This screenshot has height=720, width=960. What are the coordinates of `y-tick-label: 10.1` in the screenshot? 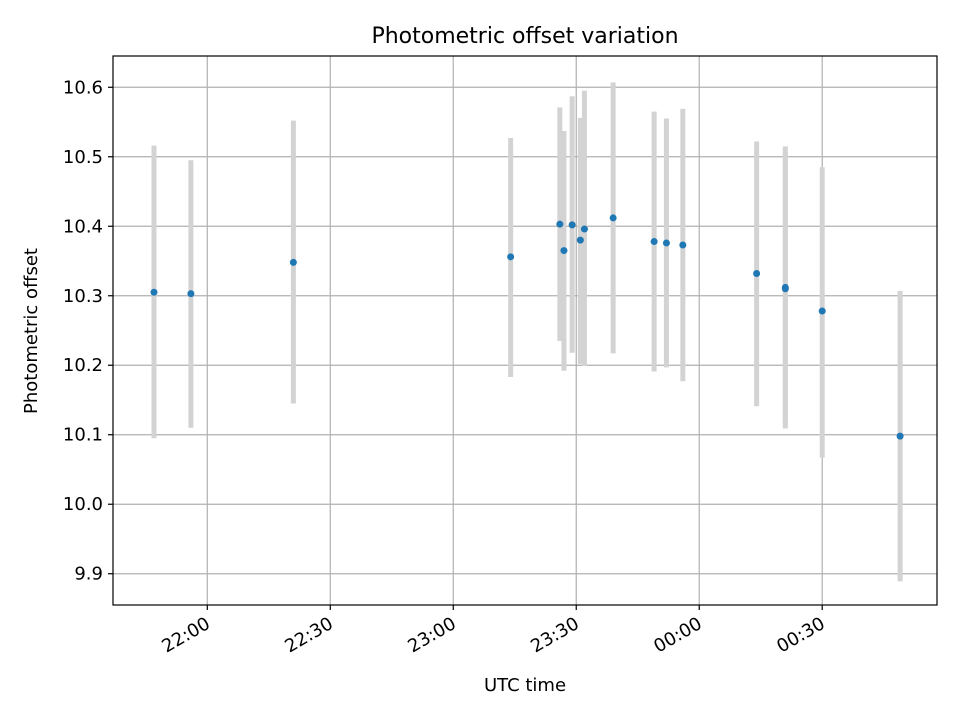 It's located at (83, 435).